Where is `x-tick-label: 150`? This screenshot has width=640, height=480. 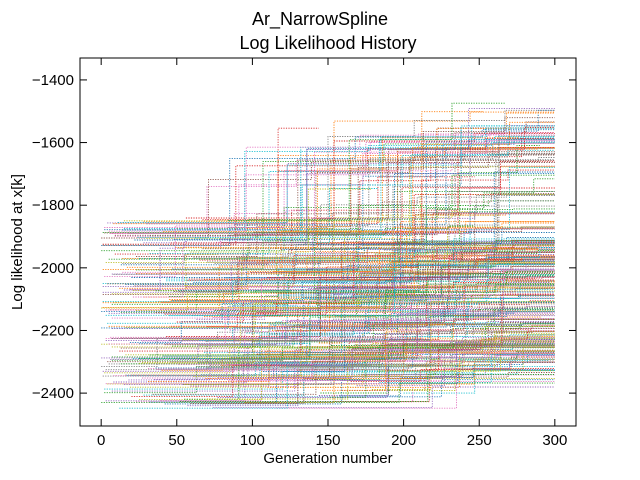
x-tick-label: 150 is located at coordinates (327, 440).